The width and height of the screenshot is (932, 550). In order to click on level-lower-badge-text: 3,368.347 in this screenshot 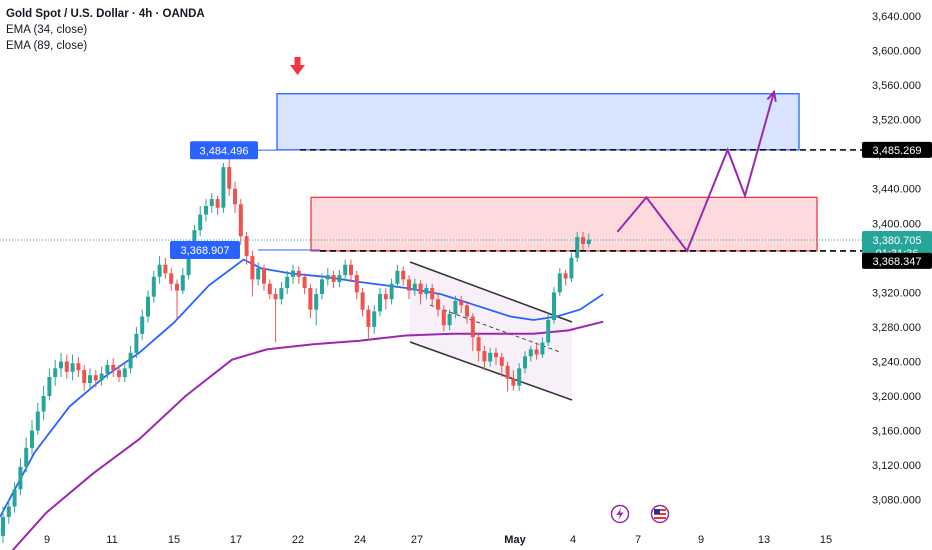, I will do `click(897, 262)`.